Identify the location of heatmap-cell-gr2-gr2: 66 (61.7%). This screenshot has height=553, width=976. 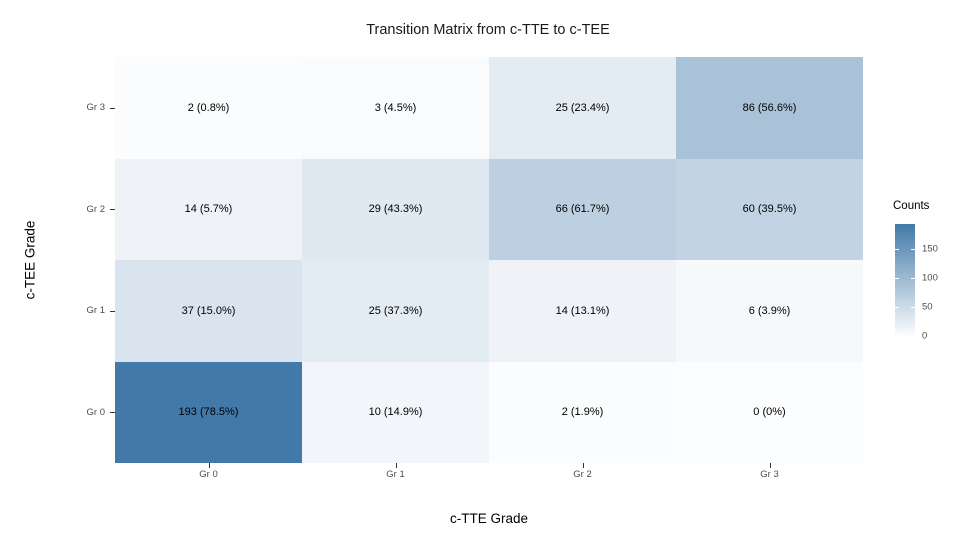
(582, 209).